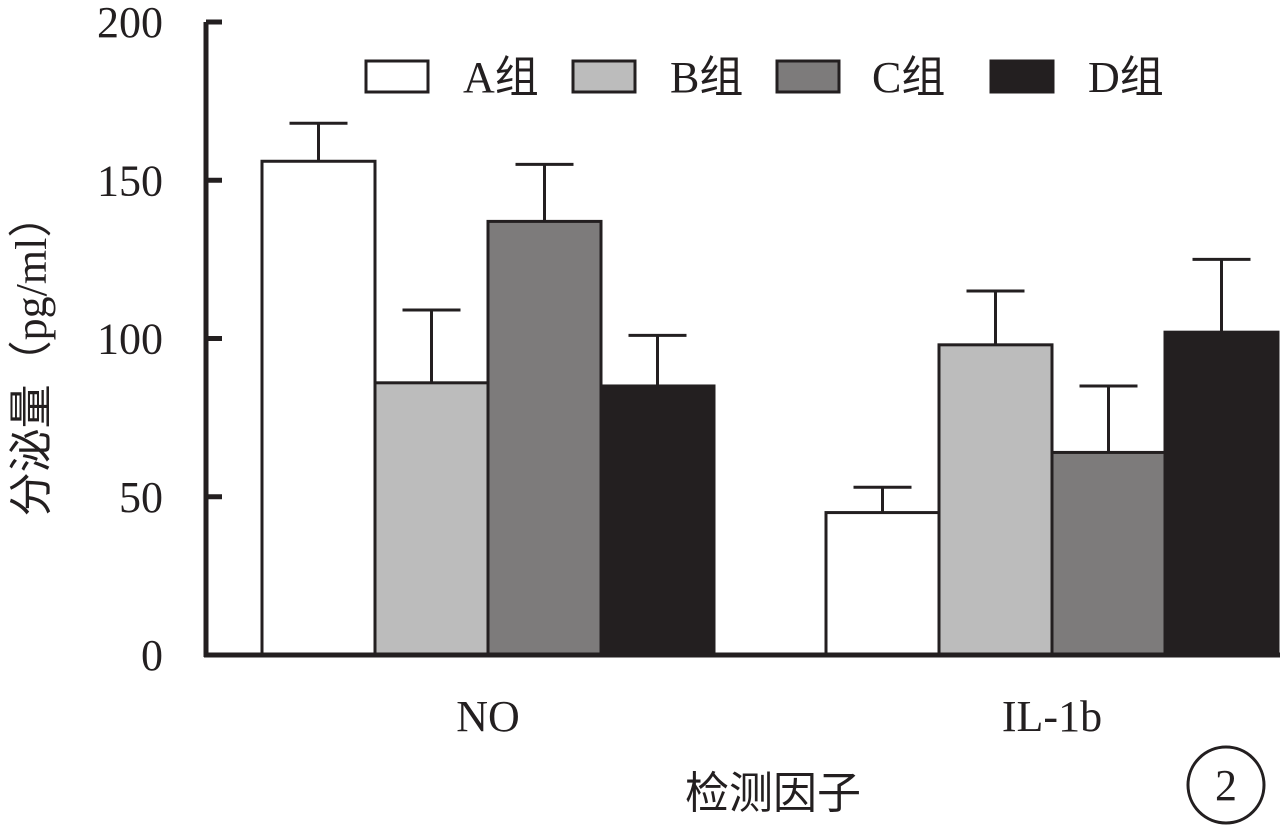  Describe the element at coordinates (773, 793) in the screenshot. I see `x-axis-title: 检测因子` at that location.